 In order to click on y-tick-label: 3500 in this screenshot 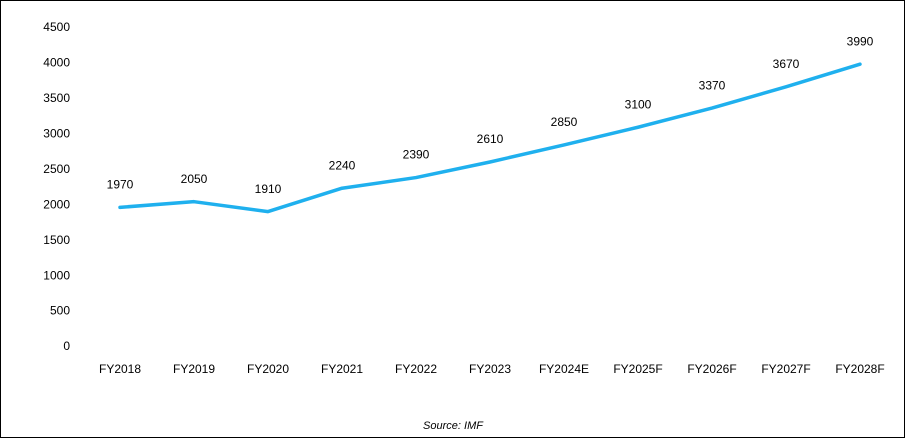, I will do `click(56, 98)`.